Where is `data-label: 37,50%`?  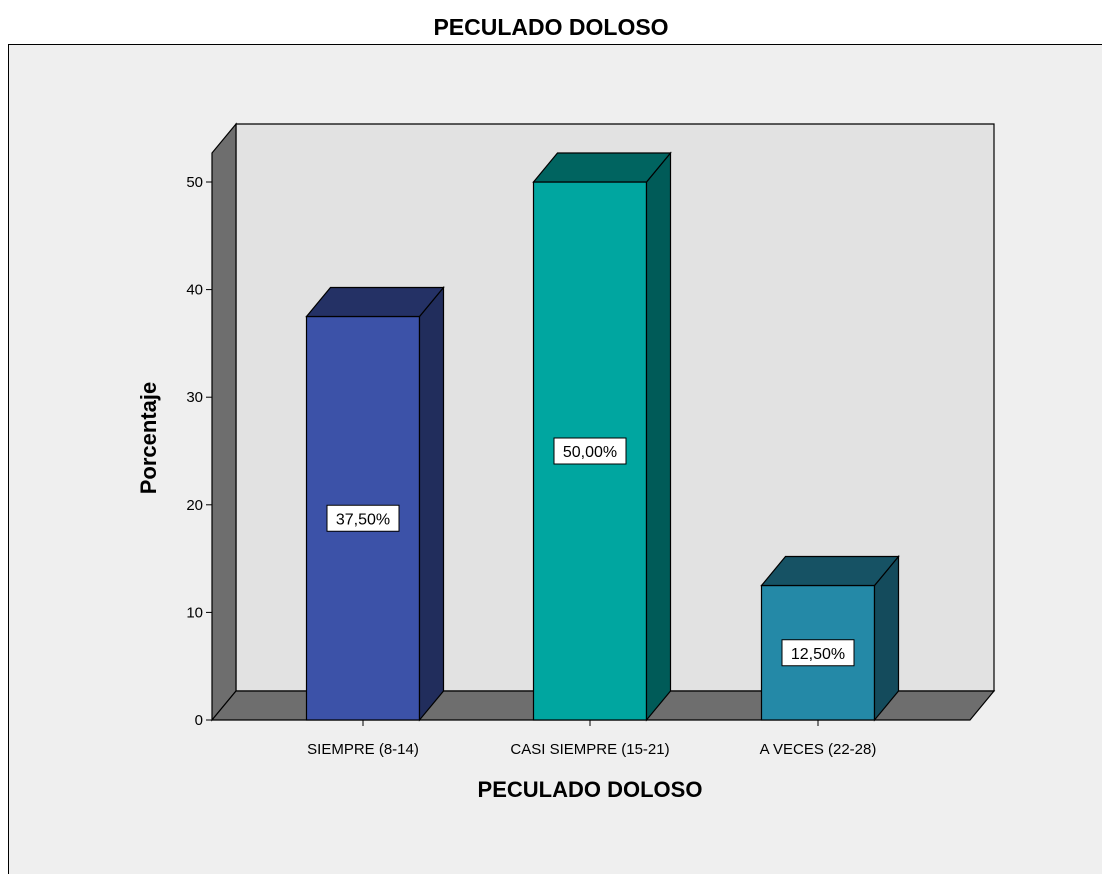
data-label: 37,50% is located at coordinates (363, 519).